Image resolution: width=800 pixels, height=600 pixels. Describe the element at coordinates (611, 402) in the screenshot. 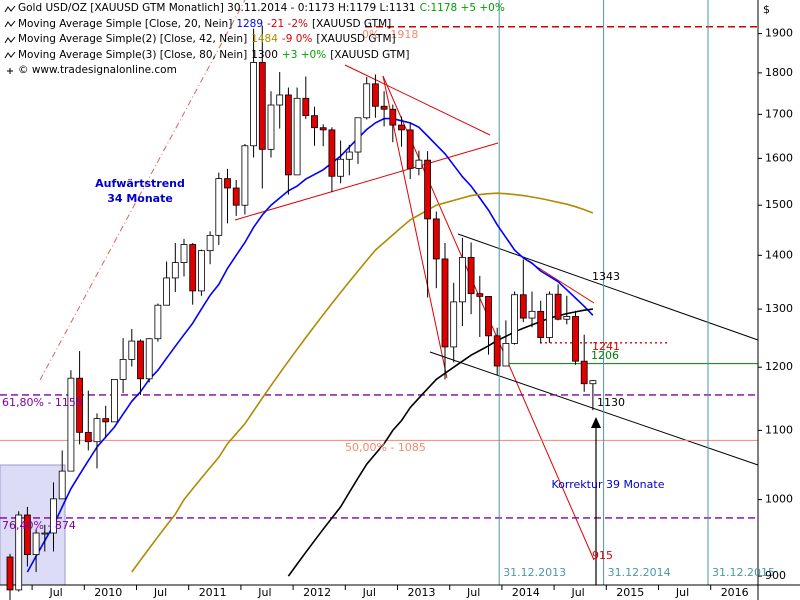

I see `annotation: 1130` at that location.